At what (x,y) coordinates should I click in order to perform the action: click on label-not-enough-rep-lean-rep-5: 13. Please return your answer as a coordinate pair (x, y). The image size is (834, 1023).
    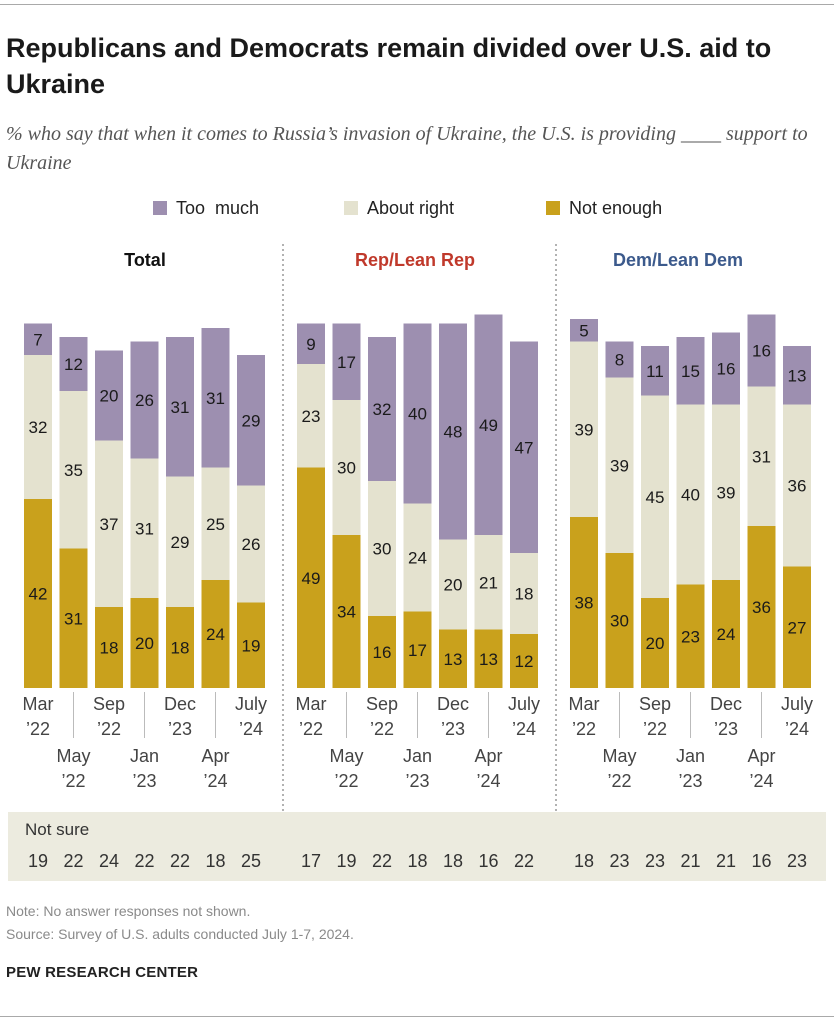
    Looking at the image, I should click on (488, 659).